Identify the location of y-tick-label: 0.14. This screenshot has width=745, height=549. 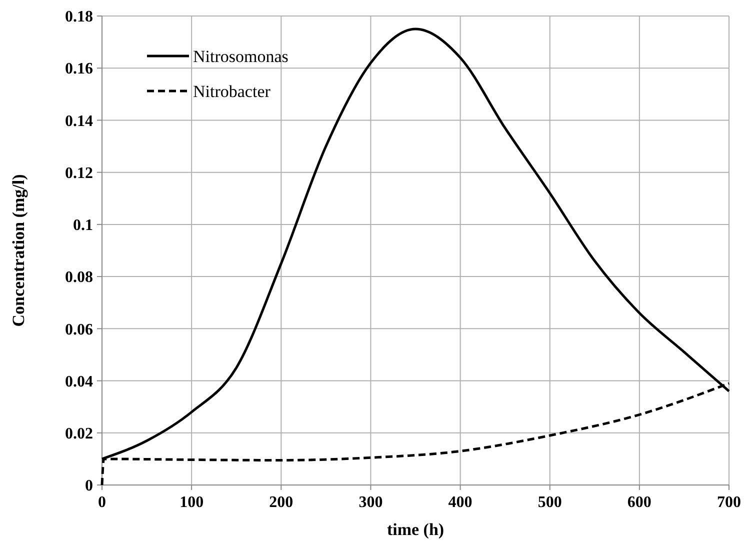
(79, 121).